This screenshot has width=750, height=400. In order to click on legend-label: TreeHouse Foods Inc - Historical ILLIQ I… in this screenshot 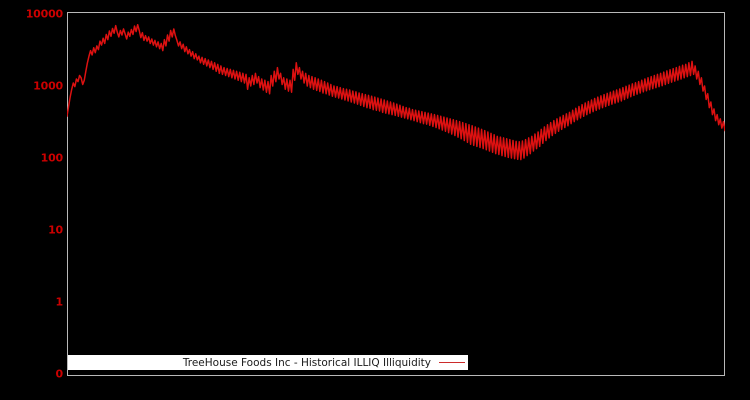, I will do `click(306, 362)`.